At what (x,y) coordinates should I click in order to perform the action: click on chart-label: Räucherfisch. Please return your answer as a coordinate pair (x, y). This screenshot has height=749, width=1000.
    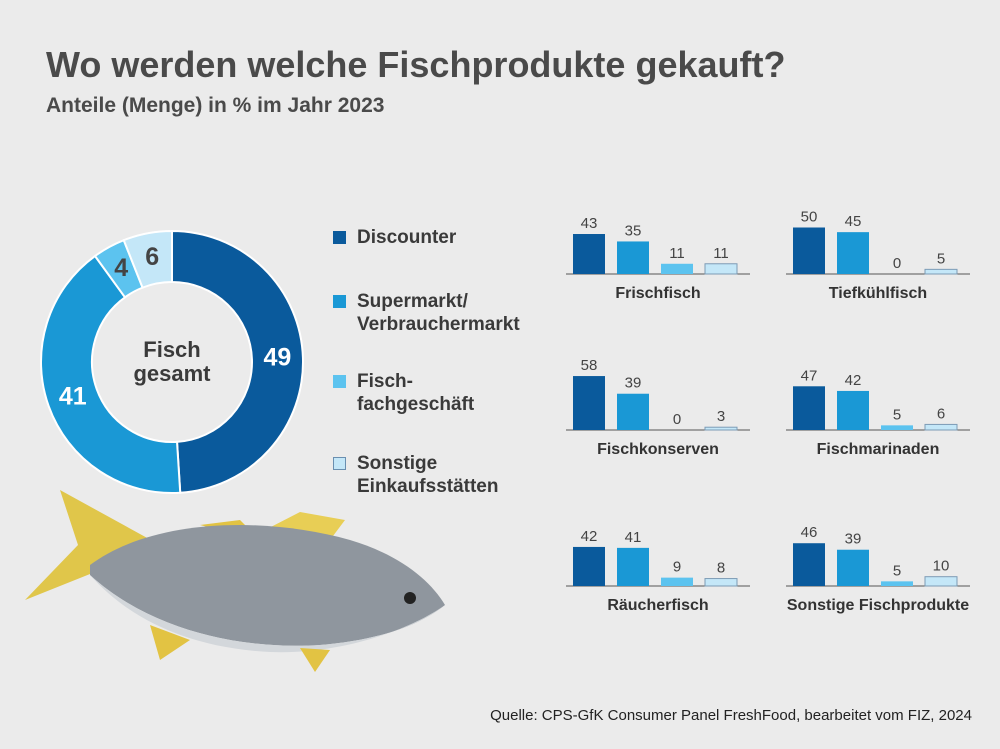
    Looking at the image, I should click on (657, 605).